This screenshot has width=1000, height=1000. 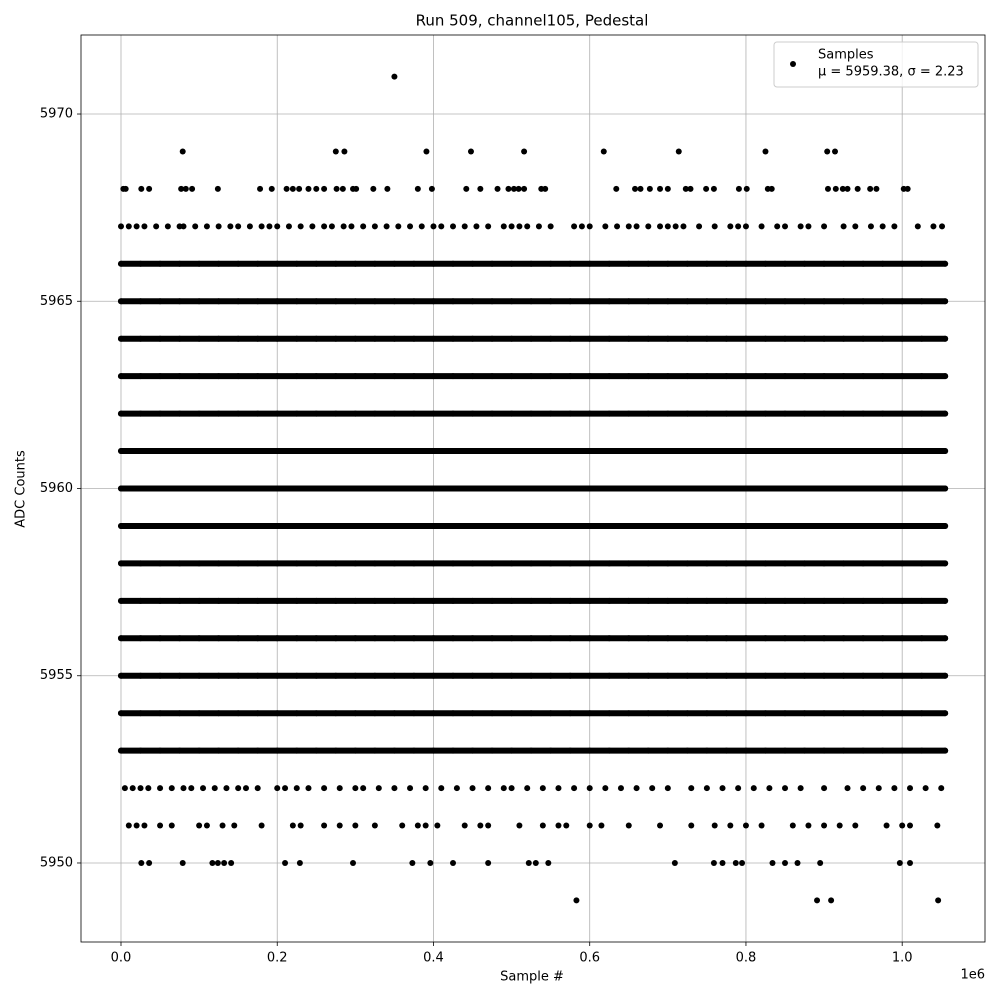 What do you see at coordinates (876, 64) in the screenshot?
I see `legend: Samples μ = 5959.38, σ = 2.23` at bounding box center [876, 64].